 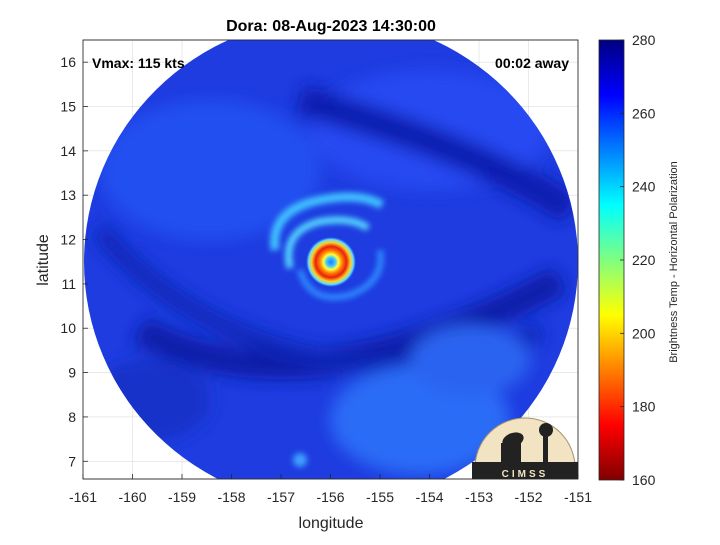 What do you see at coordinates (479, 497) in the screenshot?
I see `x-tick-label: -153` at bounding box center [479, 497].